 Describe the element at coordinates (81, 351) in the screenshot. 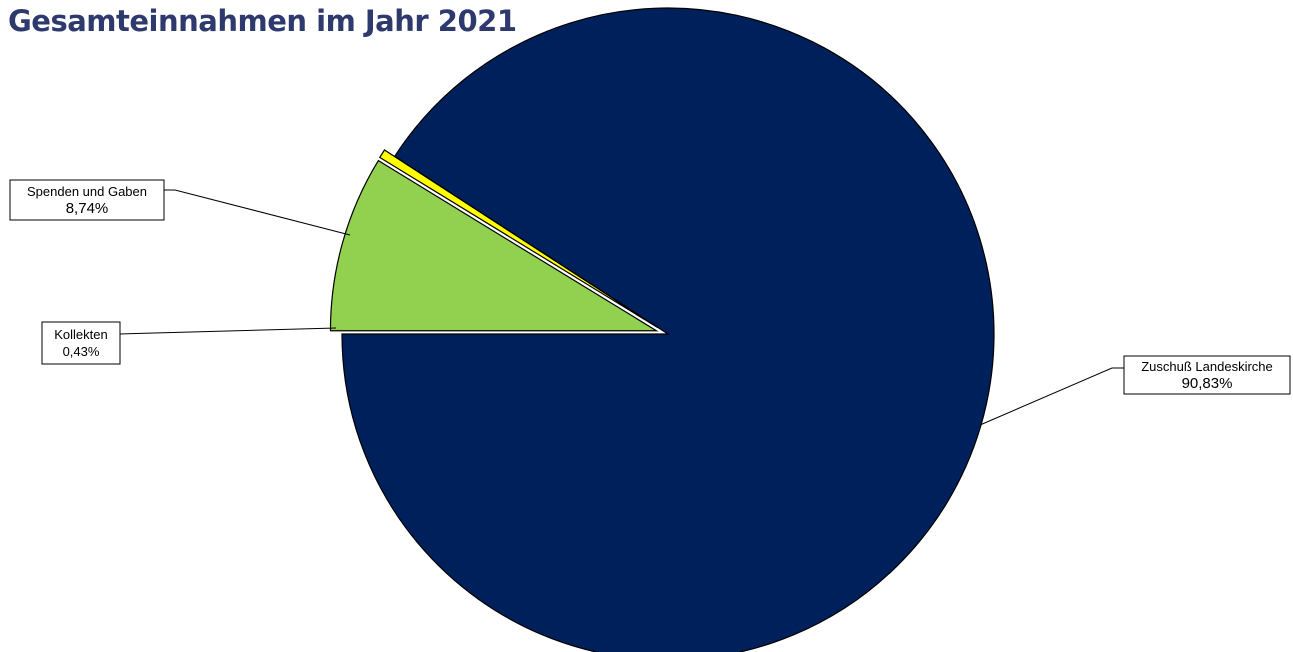

I see `label-value: 0,43%` at that location.